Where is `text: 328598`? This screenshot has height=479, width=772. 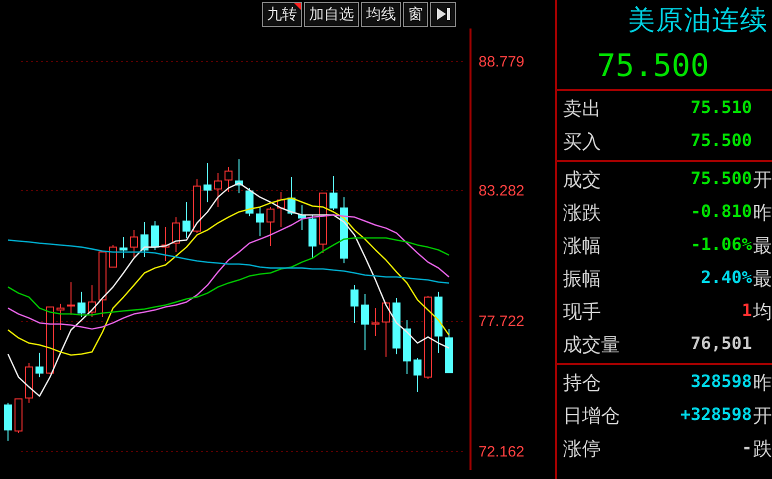 text: 328598 is located at coordinates (721, 382).